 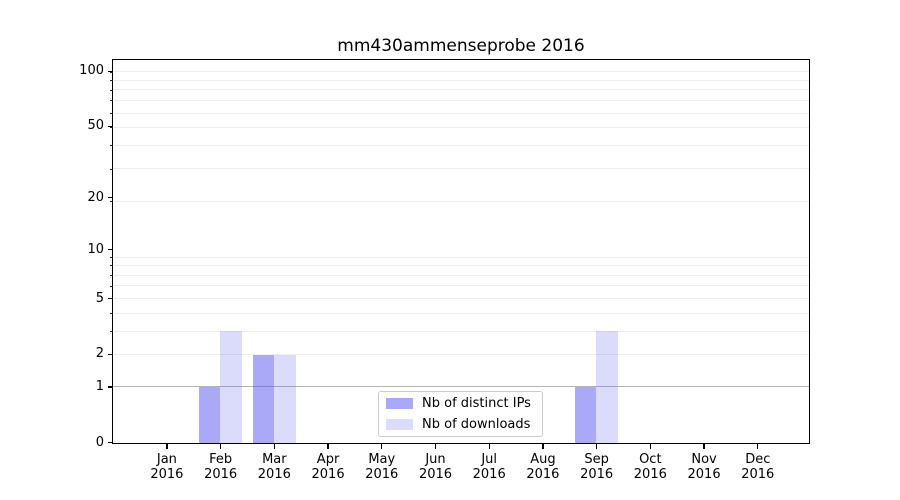 I want to click on legend-swatch-downloads, so click(x=399, y=424).